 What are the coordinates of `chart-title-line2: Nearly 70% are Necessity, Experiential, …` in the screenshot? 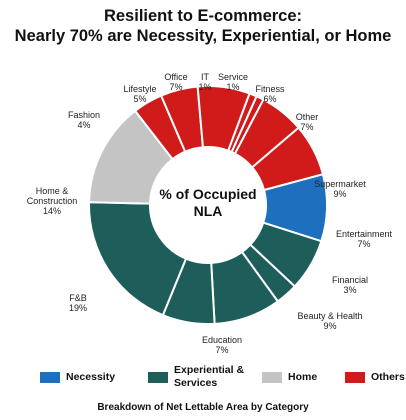 It's located at (203, 36).